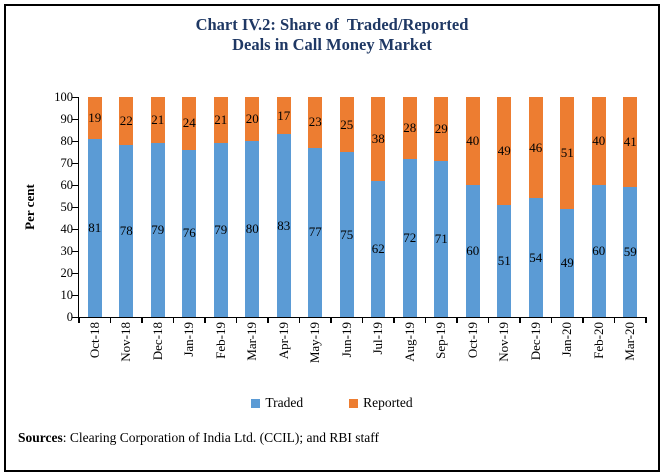 Image resolution: width=664 pixels, height=476 pixels. Describe the element at coordinates (567, 339) in the screenshot. I see `x-axis-label: Jan-20` at that location.